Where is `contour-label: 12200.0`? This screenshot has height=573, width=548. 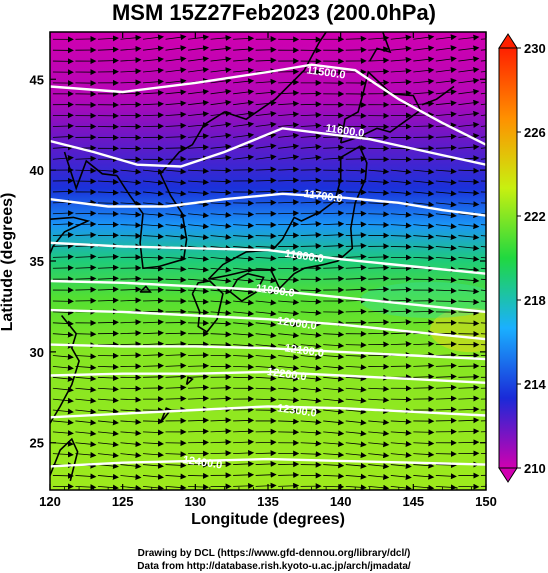 contour-label: 12200.0 is located at coordinates (286, 374).